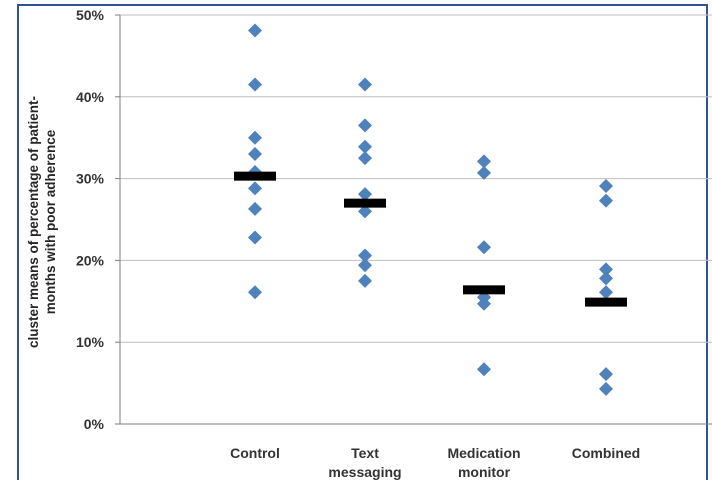 Image resolution: width=712 pixels, height=482 pixels. What do you see at coordinates (90, 260) in the screenshot?
I see `y-tick-label: 20%` at bounding box center [90, 260].